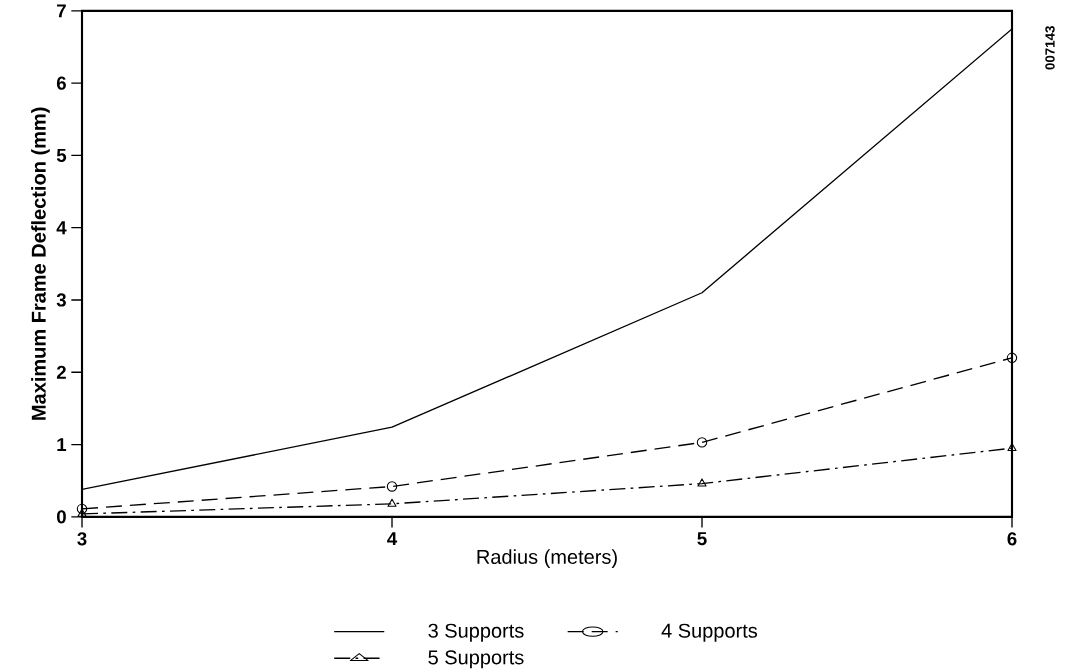 The image size is (1067, 672). I want to click on legend-label: 4 Supports, so click(709, 632).